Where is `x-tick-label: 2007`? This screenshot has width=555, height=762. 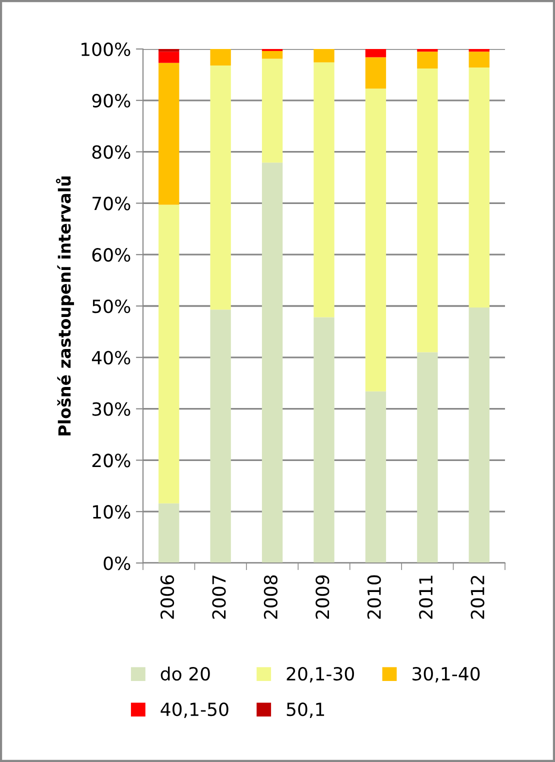
x-tick-label: 2007 is located at coordinates (219, 597).